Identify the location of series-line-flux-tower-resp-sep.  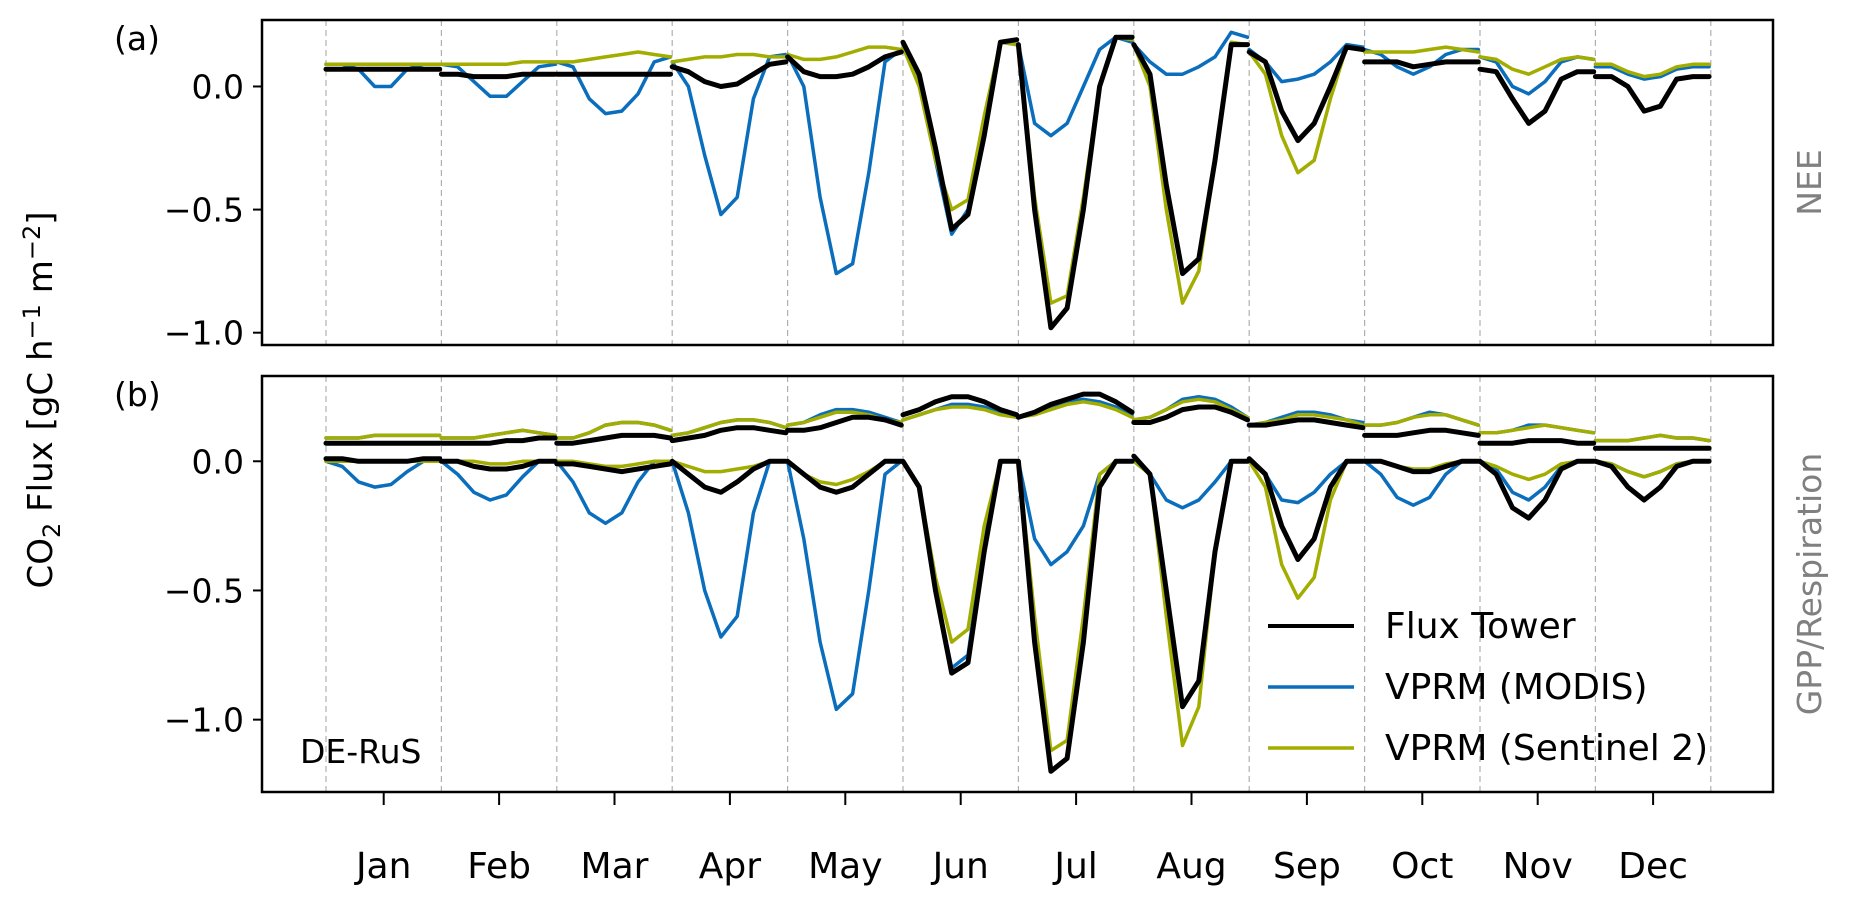
(1306, 424).